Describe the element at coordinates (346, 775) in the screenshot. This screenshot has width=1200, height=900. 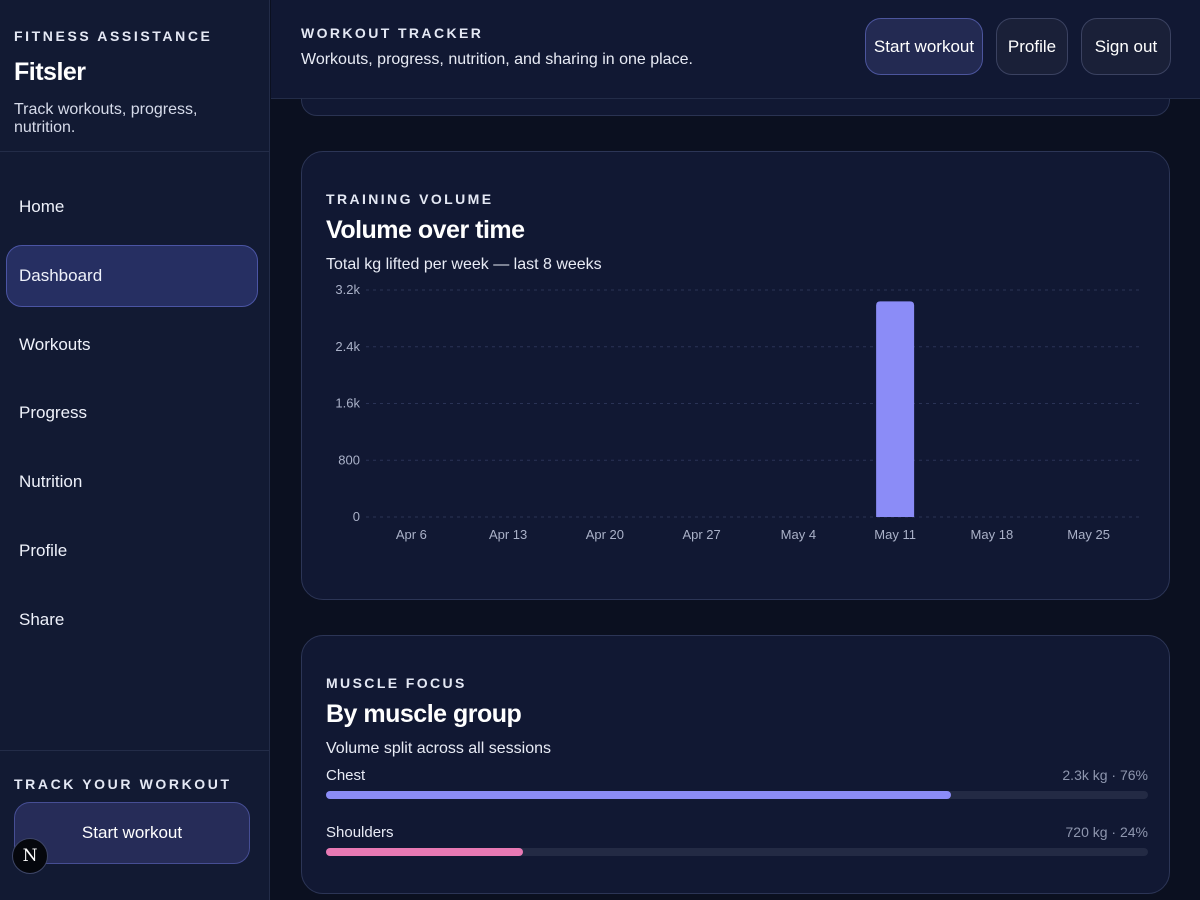
I see `muscle-name: Chest` at that location.